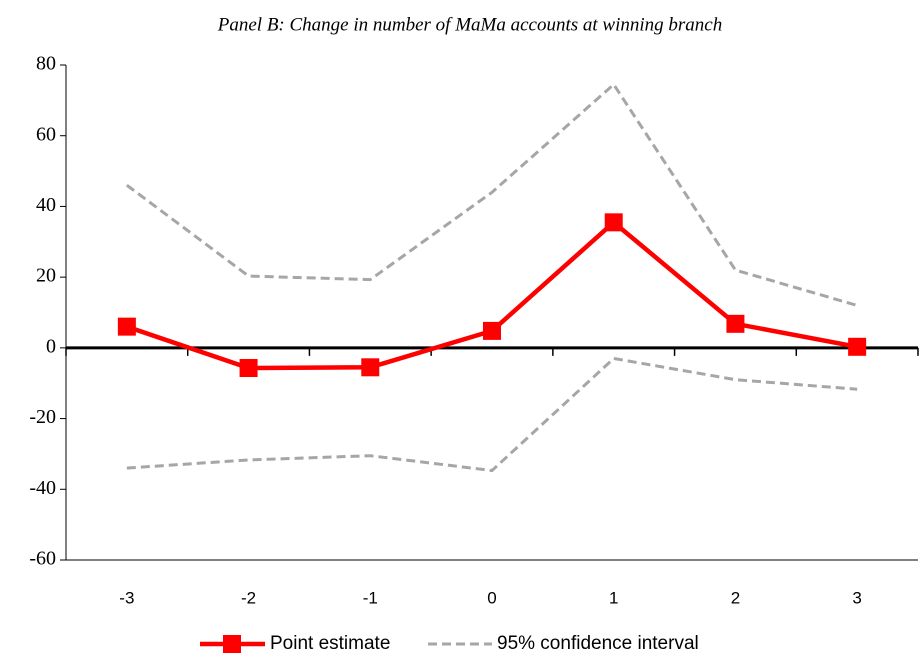 The width and height of the screenshot is (923, 665). What do you see at coordinates (492, 414) in the screenshot?
I see `ci-lower-line` at bounding box center [492, 414].